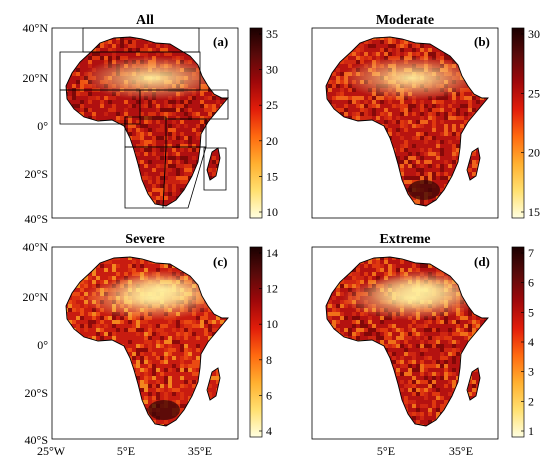 The image size is (550, 476). What do you see at coordinates (145, 20) in the screenshot?
I see `panel-title: All` at bounding box center [145, 20].